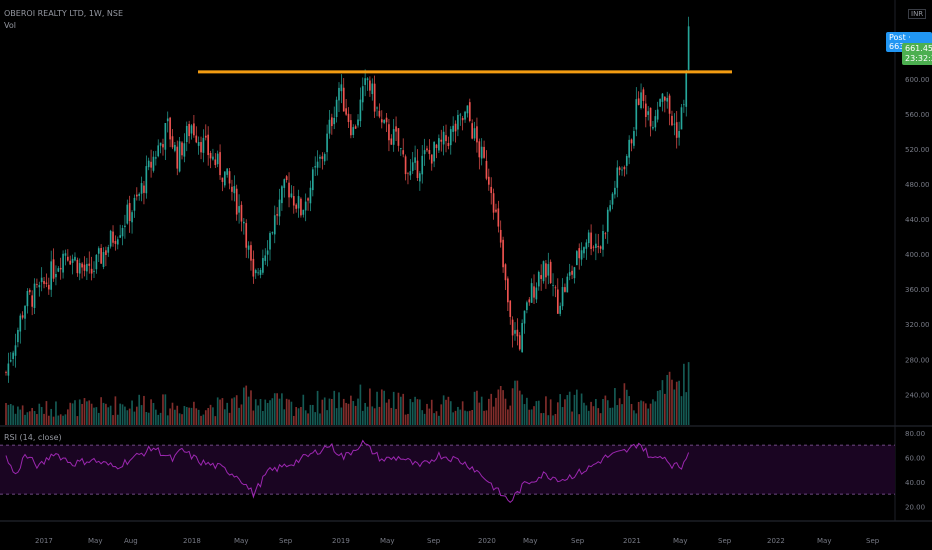  What do you see at coordinates (918, 48) in the screenshot?
I see `last-price: 661.45` at bounding box center [918, 48].